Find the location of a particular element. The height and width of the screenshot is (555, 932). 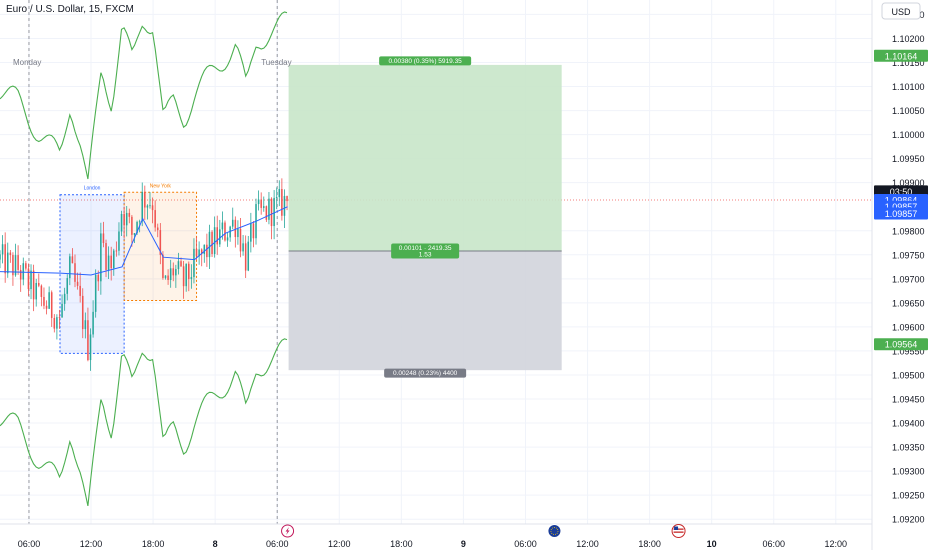

lightning-icon-glyph is located at coordinates (287, 531).